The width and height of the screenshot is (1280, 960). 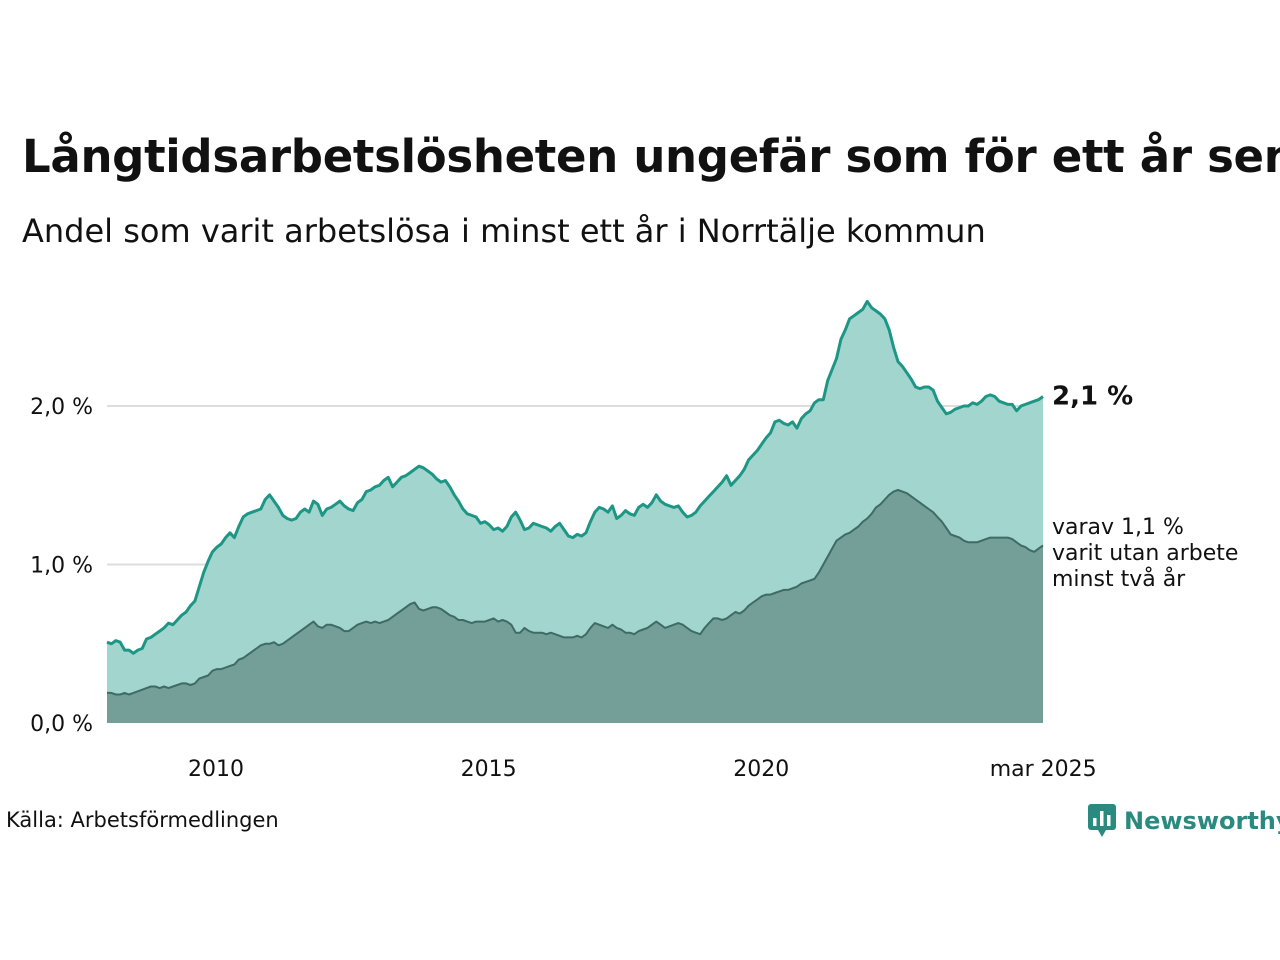 I want to click on subseries-label-line: varit utan arbete, so click(x=1145, y=553).